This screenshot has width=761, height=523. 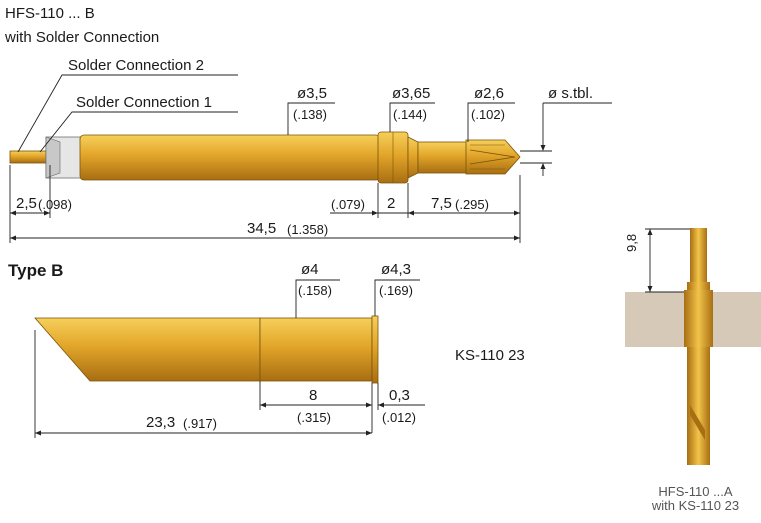 I want to click on total-length-label: 34,5, so click(x=262, y=228).